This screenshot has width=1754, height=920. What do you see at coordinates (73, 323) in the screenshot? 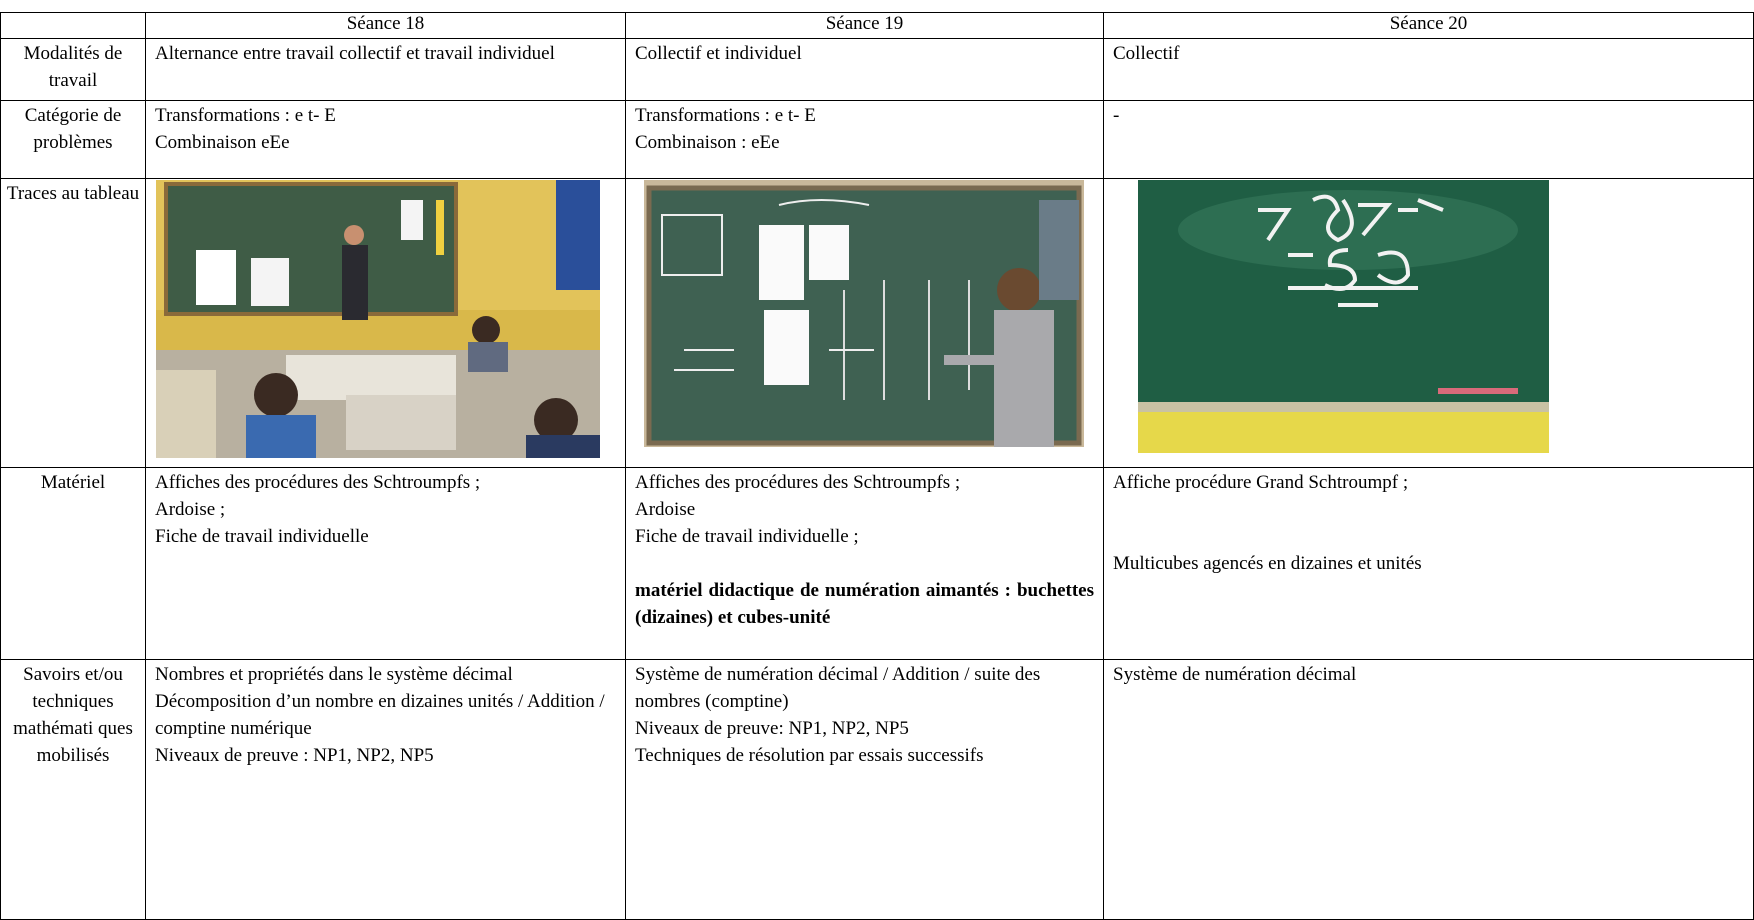
I see `row-label: Traces au tableau` at bounding box center [73, 323].